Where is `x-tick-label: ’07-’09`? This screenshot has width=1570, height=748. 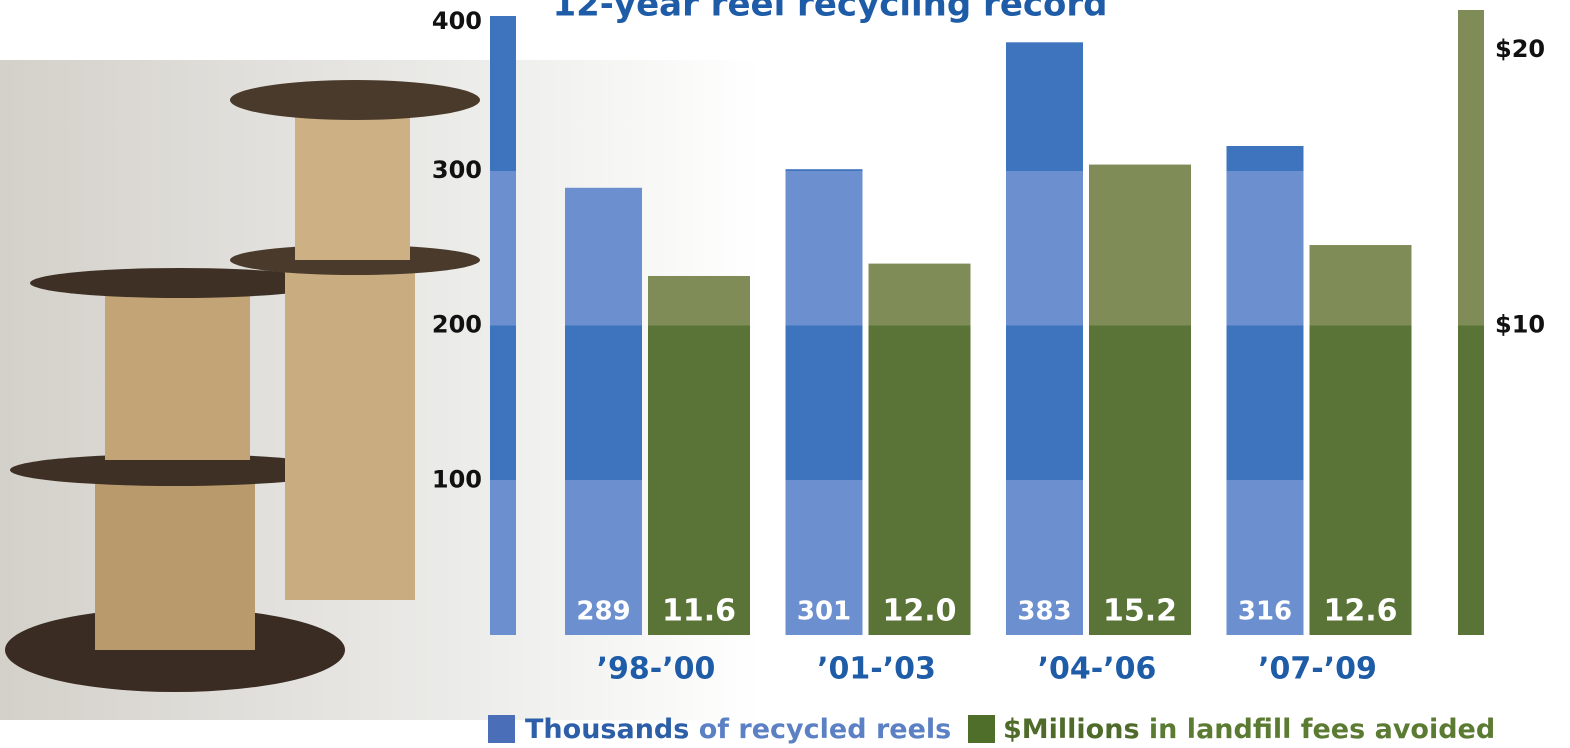 x-tick-label: ’07-’09 is located at coordinates (1317, 669).